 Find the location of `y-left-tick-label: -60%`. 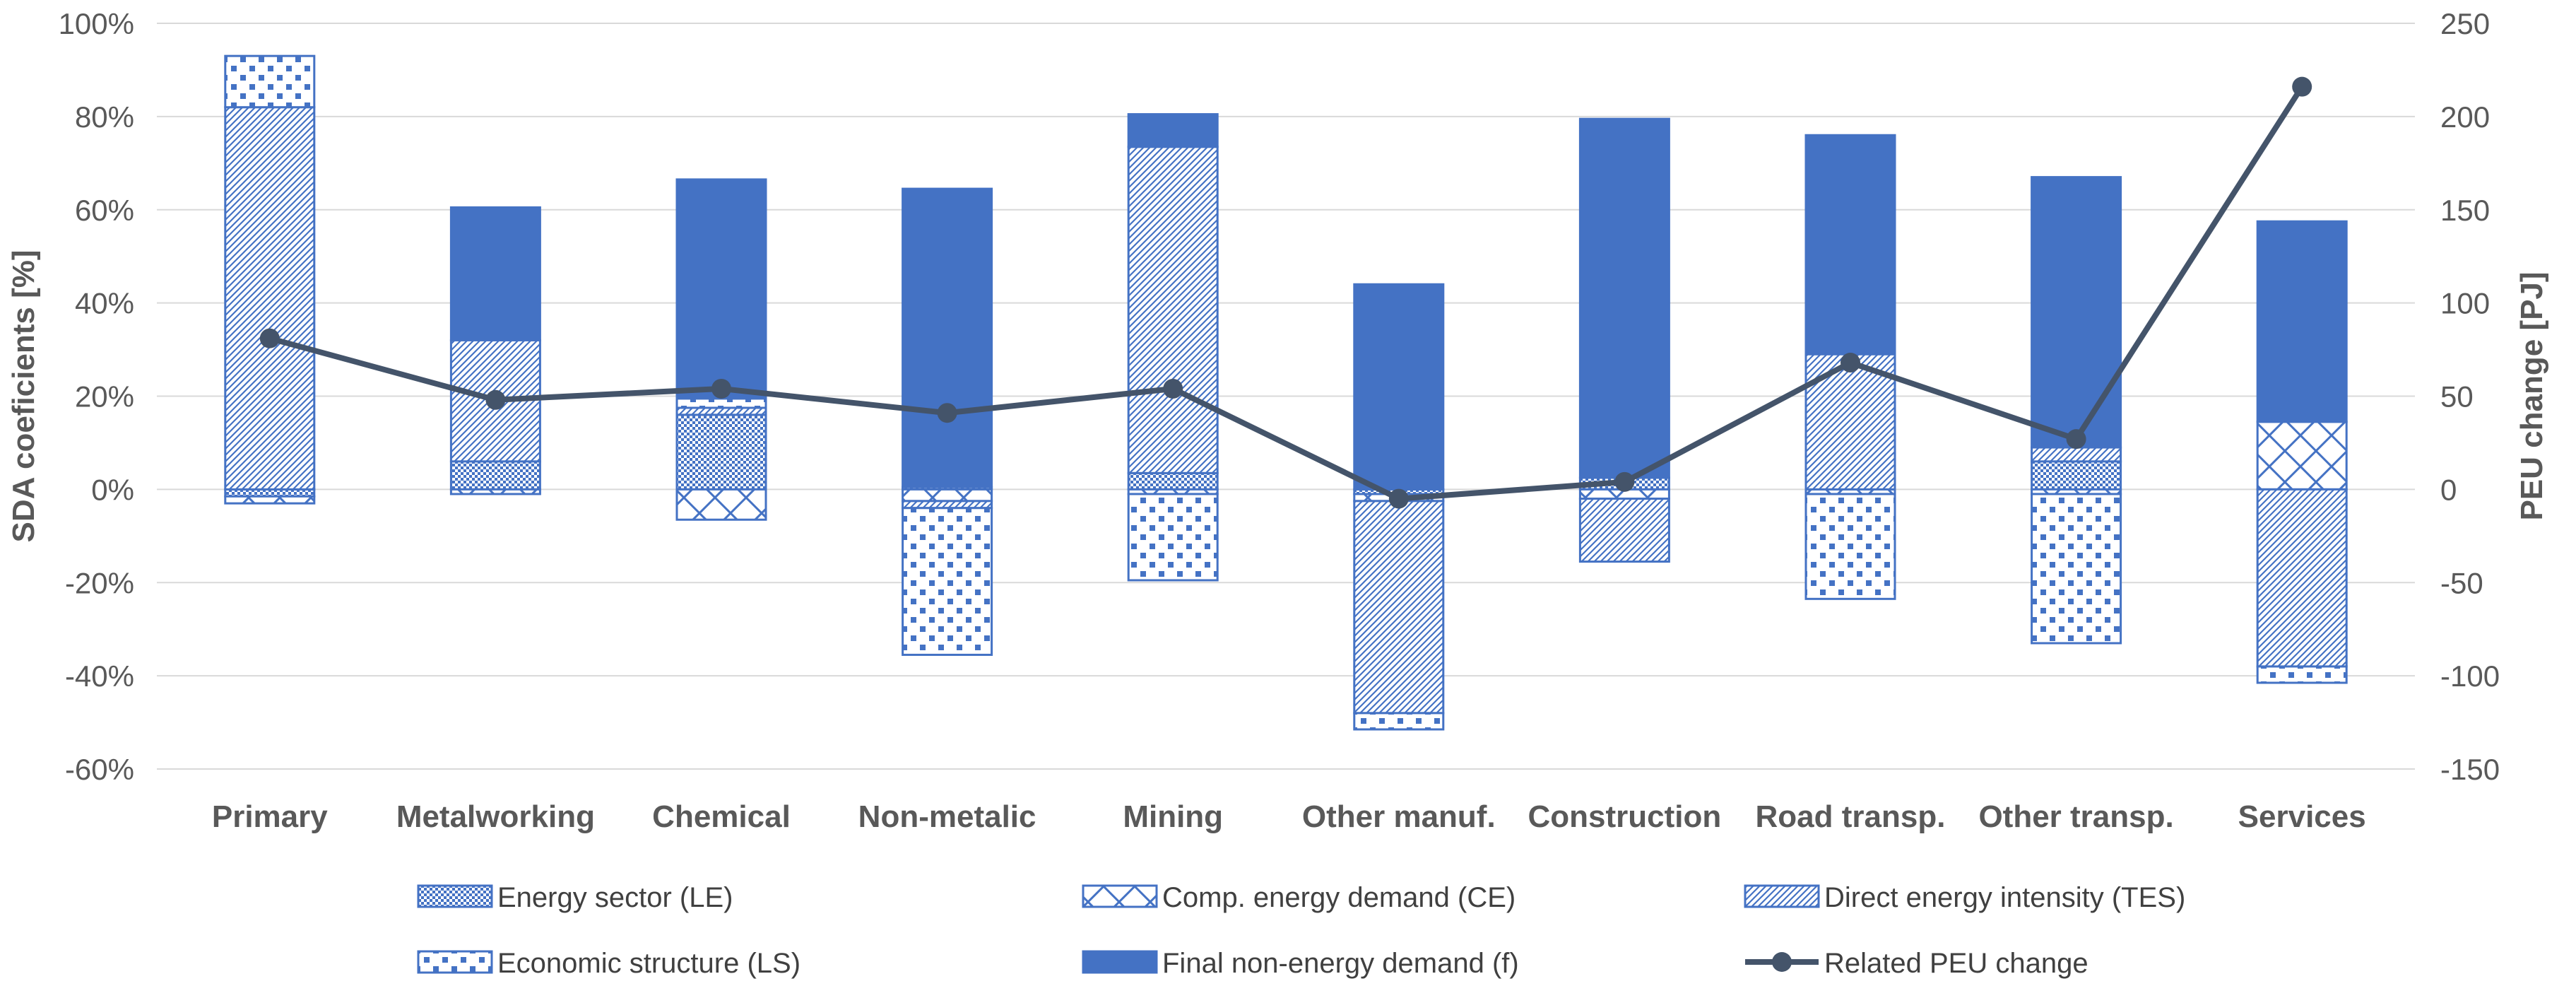

y-left-tick-label: -60% is located at coordinates (99, 770).